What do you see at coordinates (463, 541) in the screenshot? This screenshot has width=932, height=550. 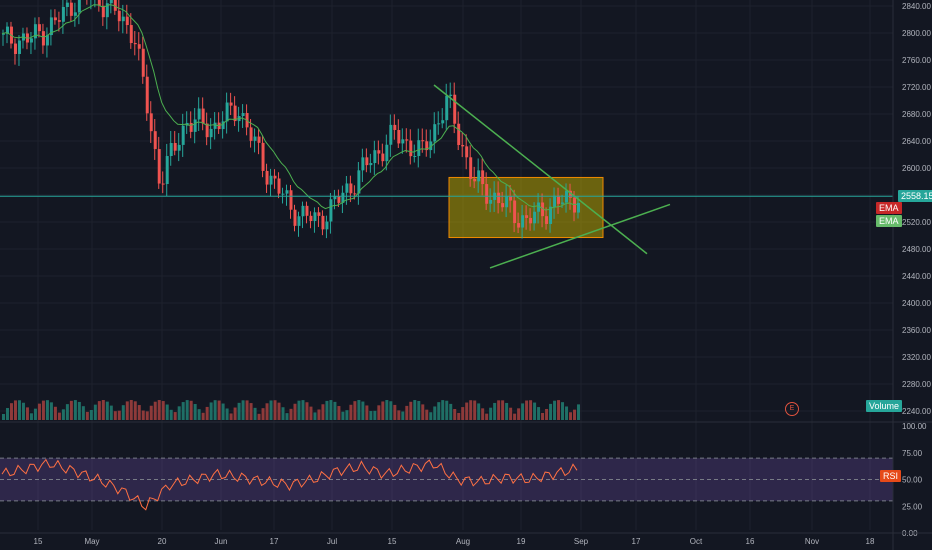 I see `time-tick-label: Aug` at bounding box center [463, 541].